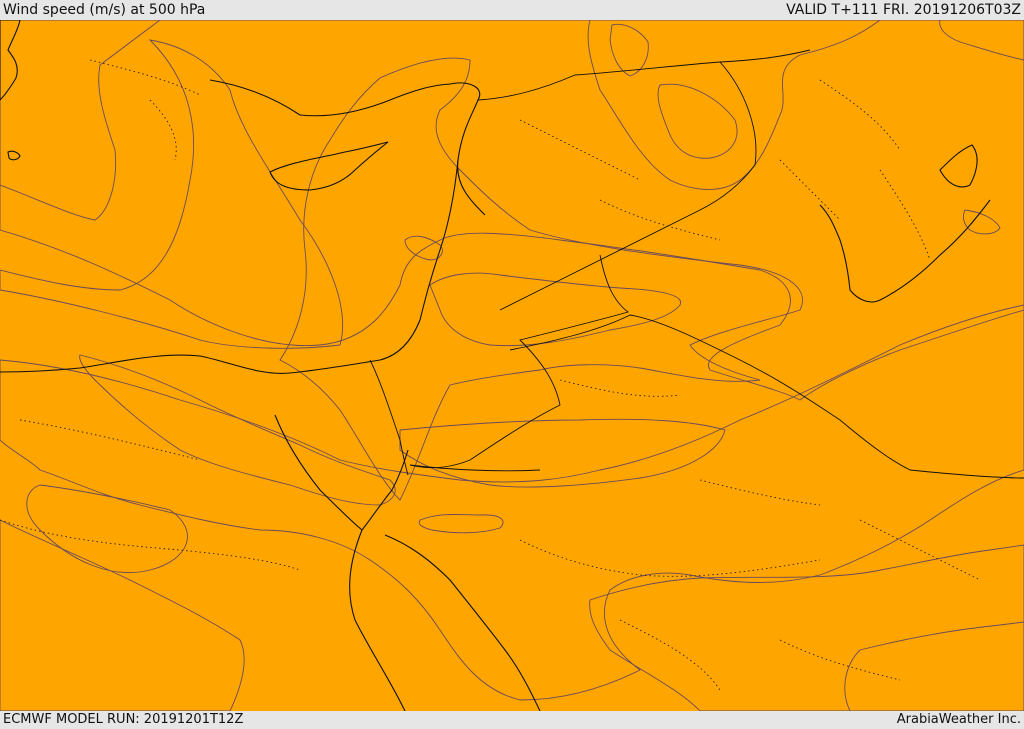 Image resolution: width=1024 pixels, height=729 pixels. What do you see at coordinates (697, 121) in the screenshot?
I see `band-pale-iraq` at bounding box center [697, 121].